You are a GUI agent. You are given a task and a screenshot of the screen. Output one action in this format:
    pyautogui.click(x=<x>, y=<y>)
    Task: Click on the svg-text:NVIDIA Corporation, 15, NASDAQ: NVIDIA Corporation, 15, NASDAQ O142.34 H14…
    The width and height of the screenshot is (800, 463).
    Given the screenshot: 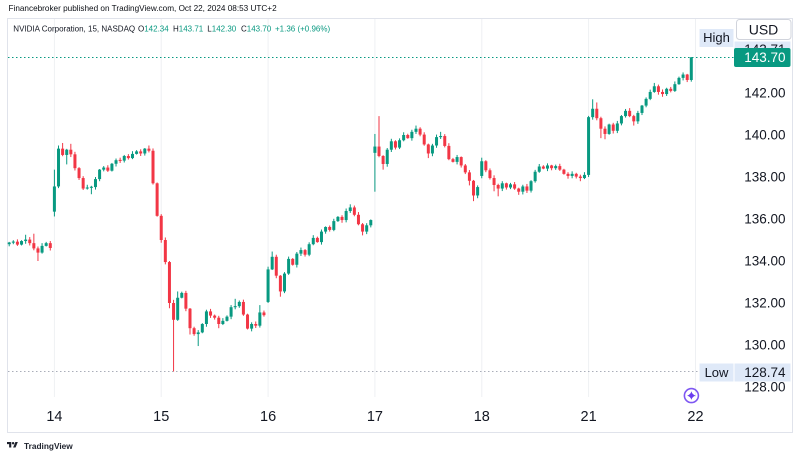 What is the action you would take?
    pyautogui.click(x=171, y=29)
    